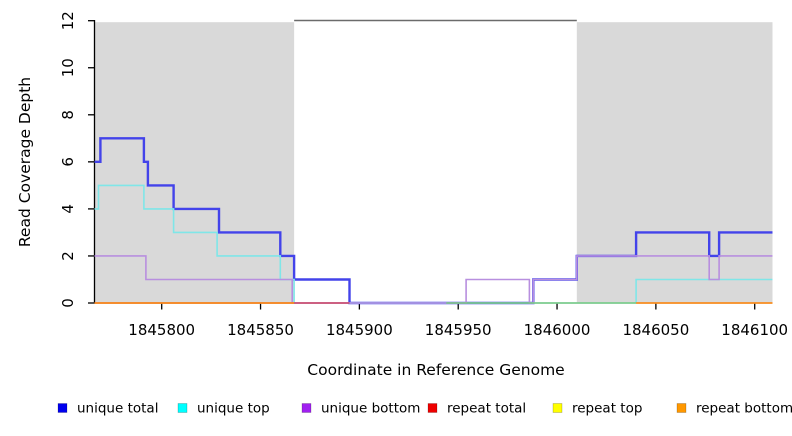 The width and height of the screenshot is (792, 436). I want to click on legend-swatch-unique-top, so click(182, 408).